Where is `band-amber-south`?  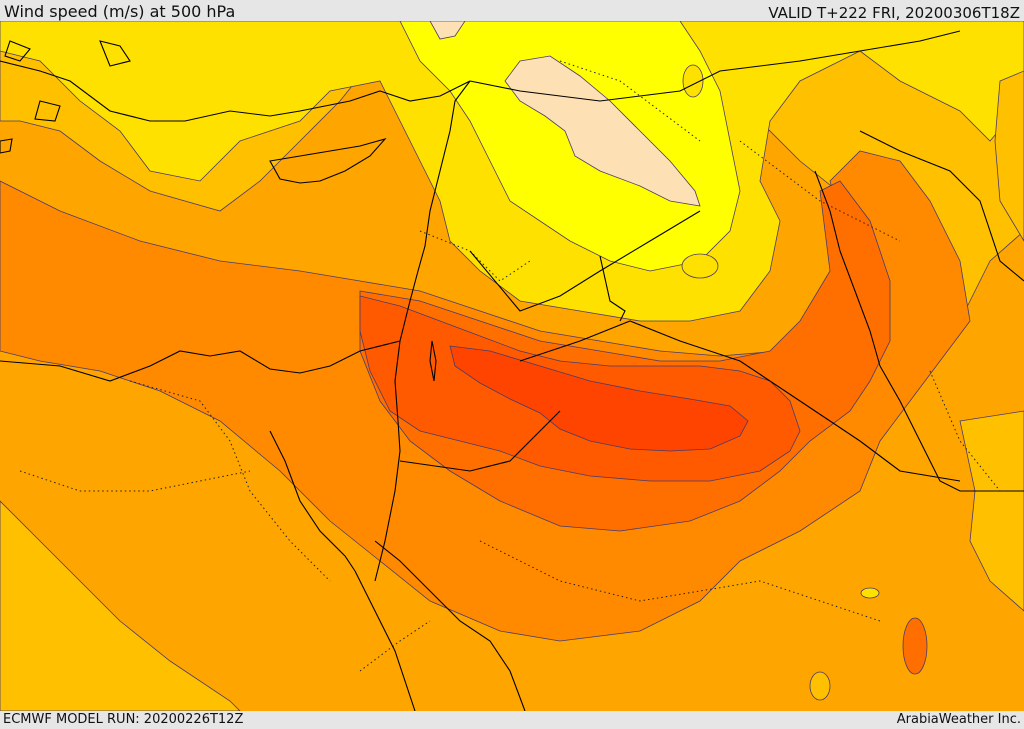 band-amber-south is located at coordinates (120, 605).